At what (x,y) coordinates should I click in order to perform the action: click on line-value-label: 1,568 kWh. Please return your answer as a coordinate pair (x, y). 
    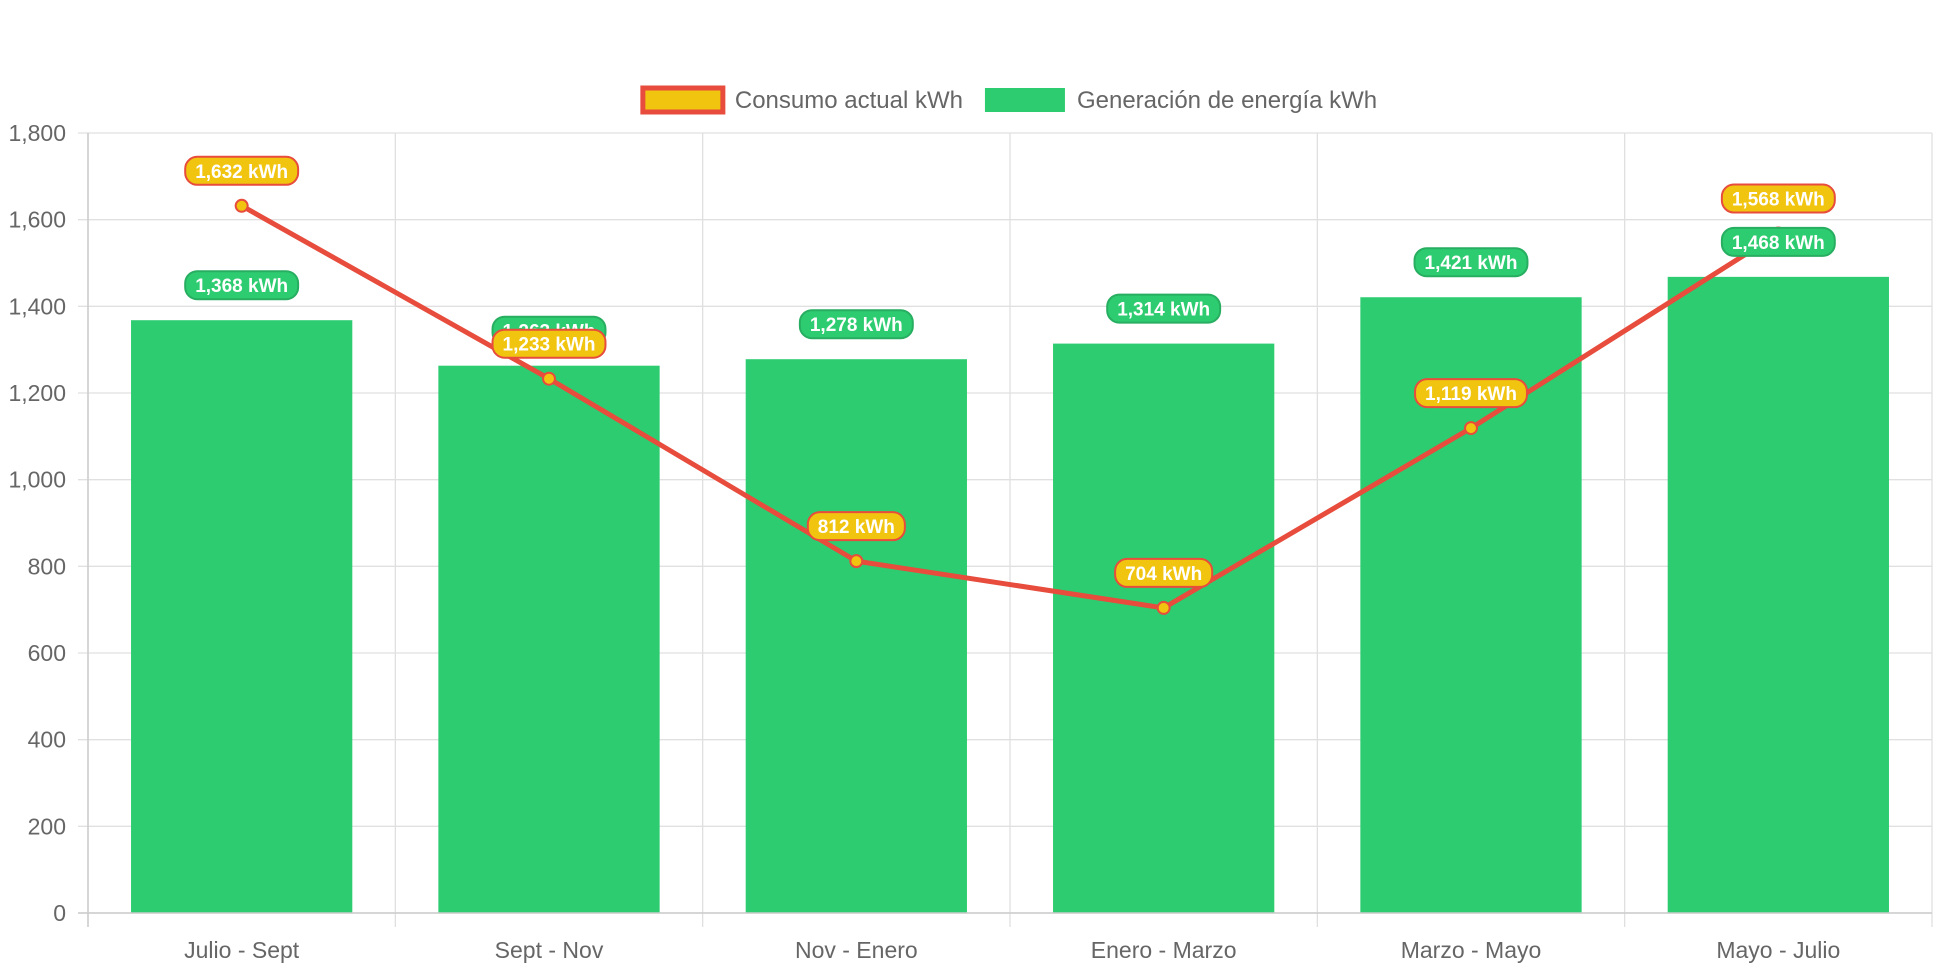
    Looking at the image, I should click on (1778, 198).